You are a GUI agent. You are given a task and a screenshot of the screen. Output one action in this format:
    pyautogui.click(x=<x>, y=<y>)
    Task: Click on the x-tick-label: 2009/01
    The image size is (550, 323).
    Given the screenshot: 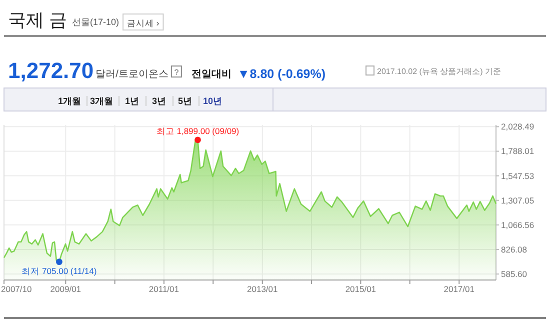 What is the action you would take?
    pyautogui.click(x=66, y=289)
    